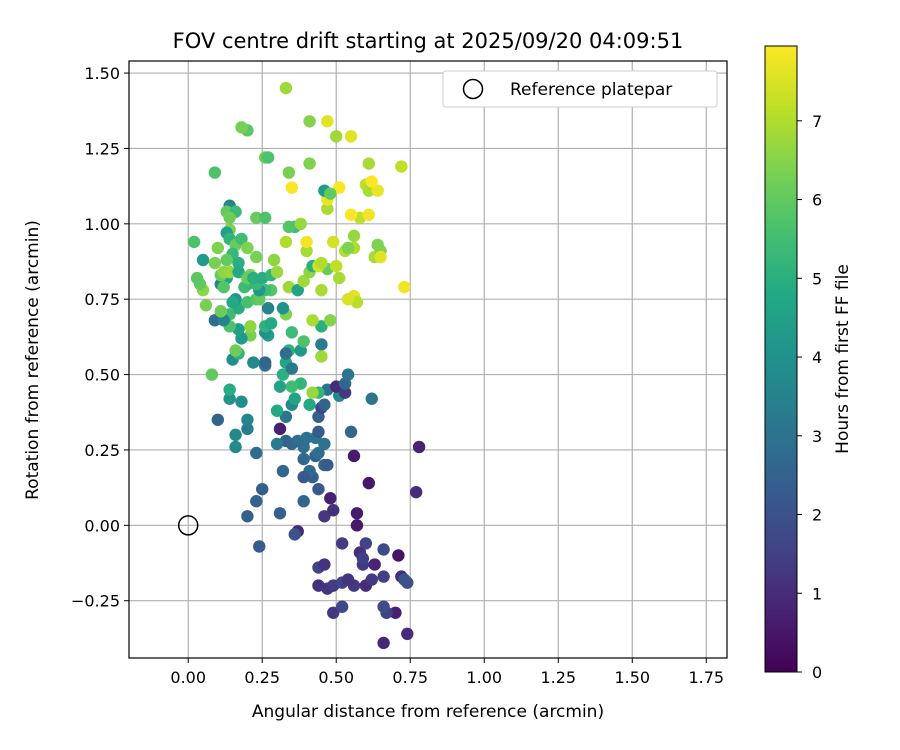 This screenshot has width=900, height=750. I want to click on colorbar-label: Hours from first FF file, so click(843, 359).